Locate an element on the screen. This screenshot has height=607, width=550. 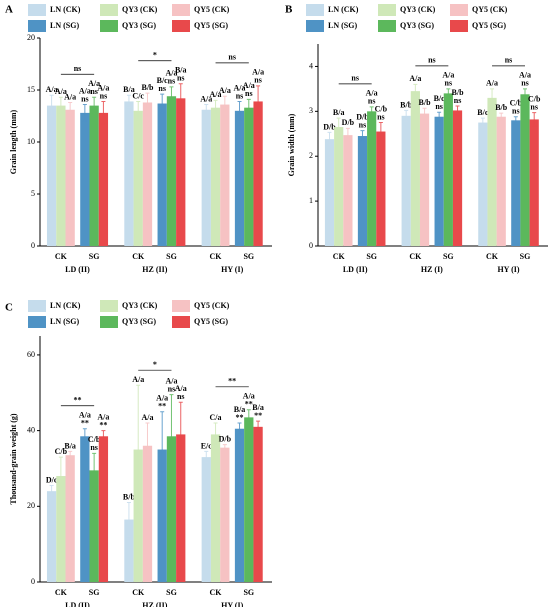
letter-label: C/c is located at coordinates (138, 95).